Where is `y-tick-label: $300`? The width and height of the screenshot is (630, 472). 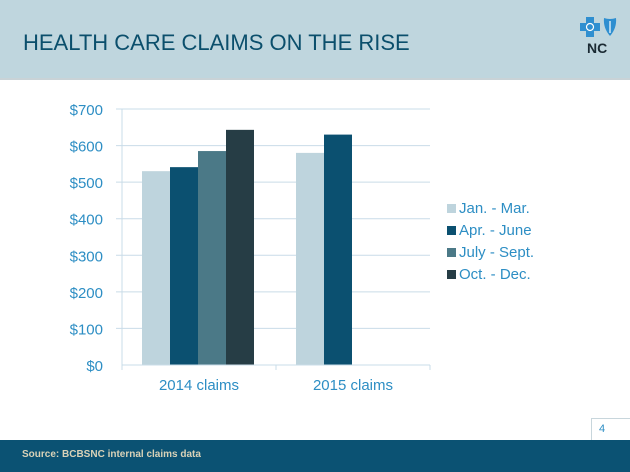
y-tick-label: $300 is located at coordinates (86, 256).